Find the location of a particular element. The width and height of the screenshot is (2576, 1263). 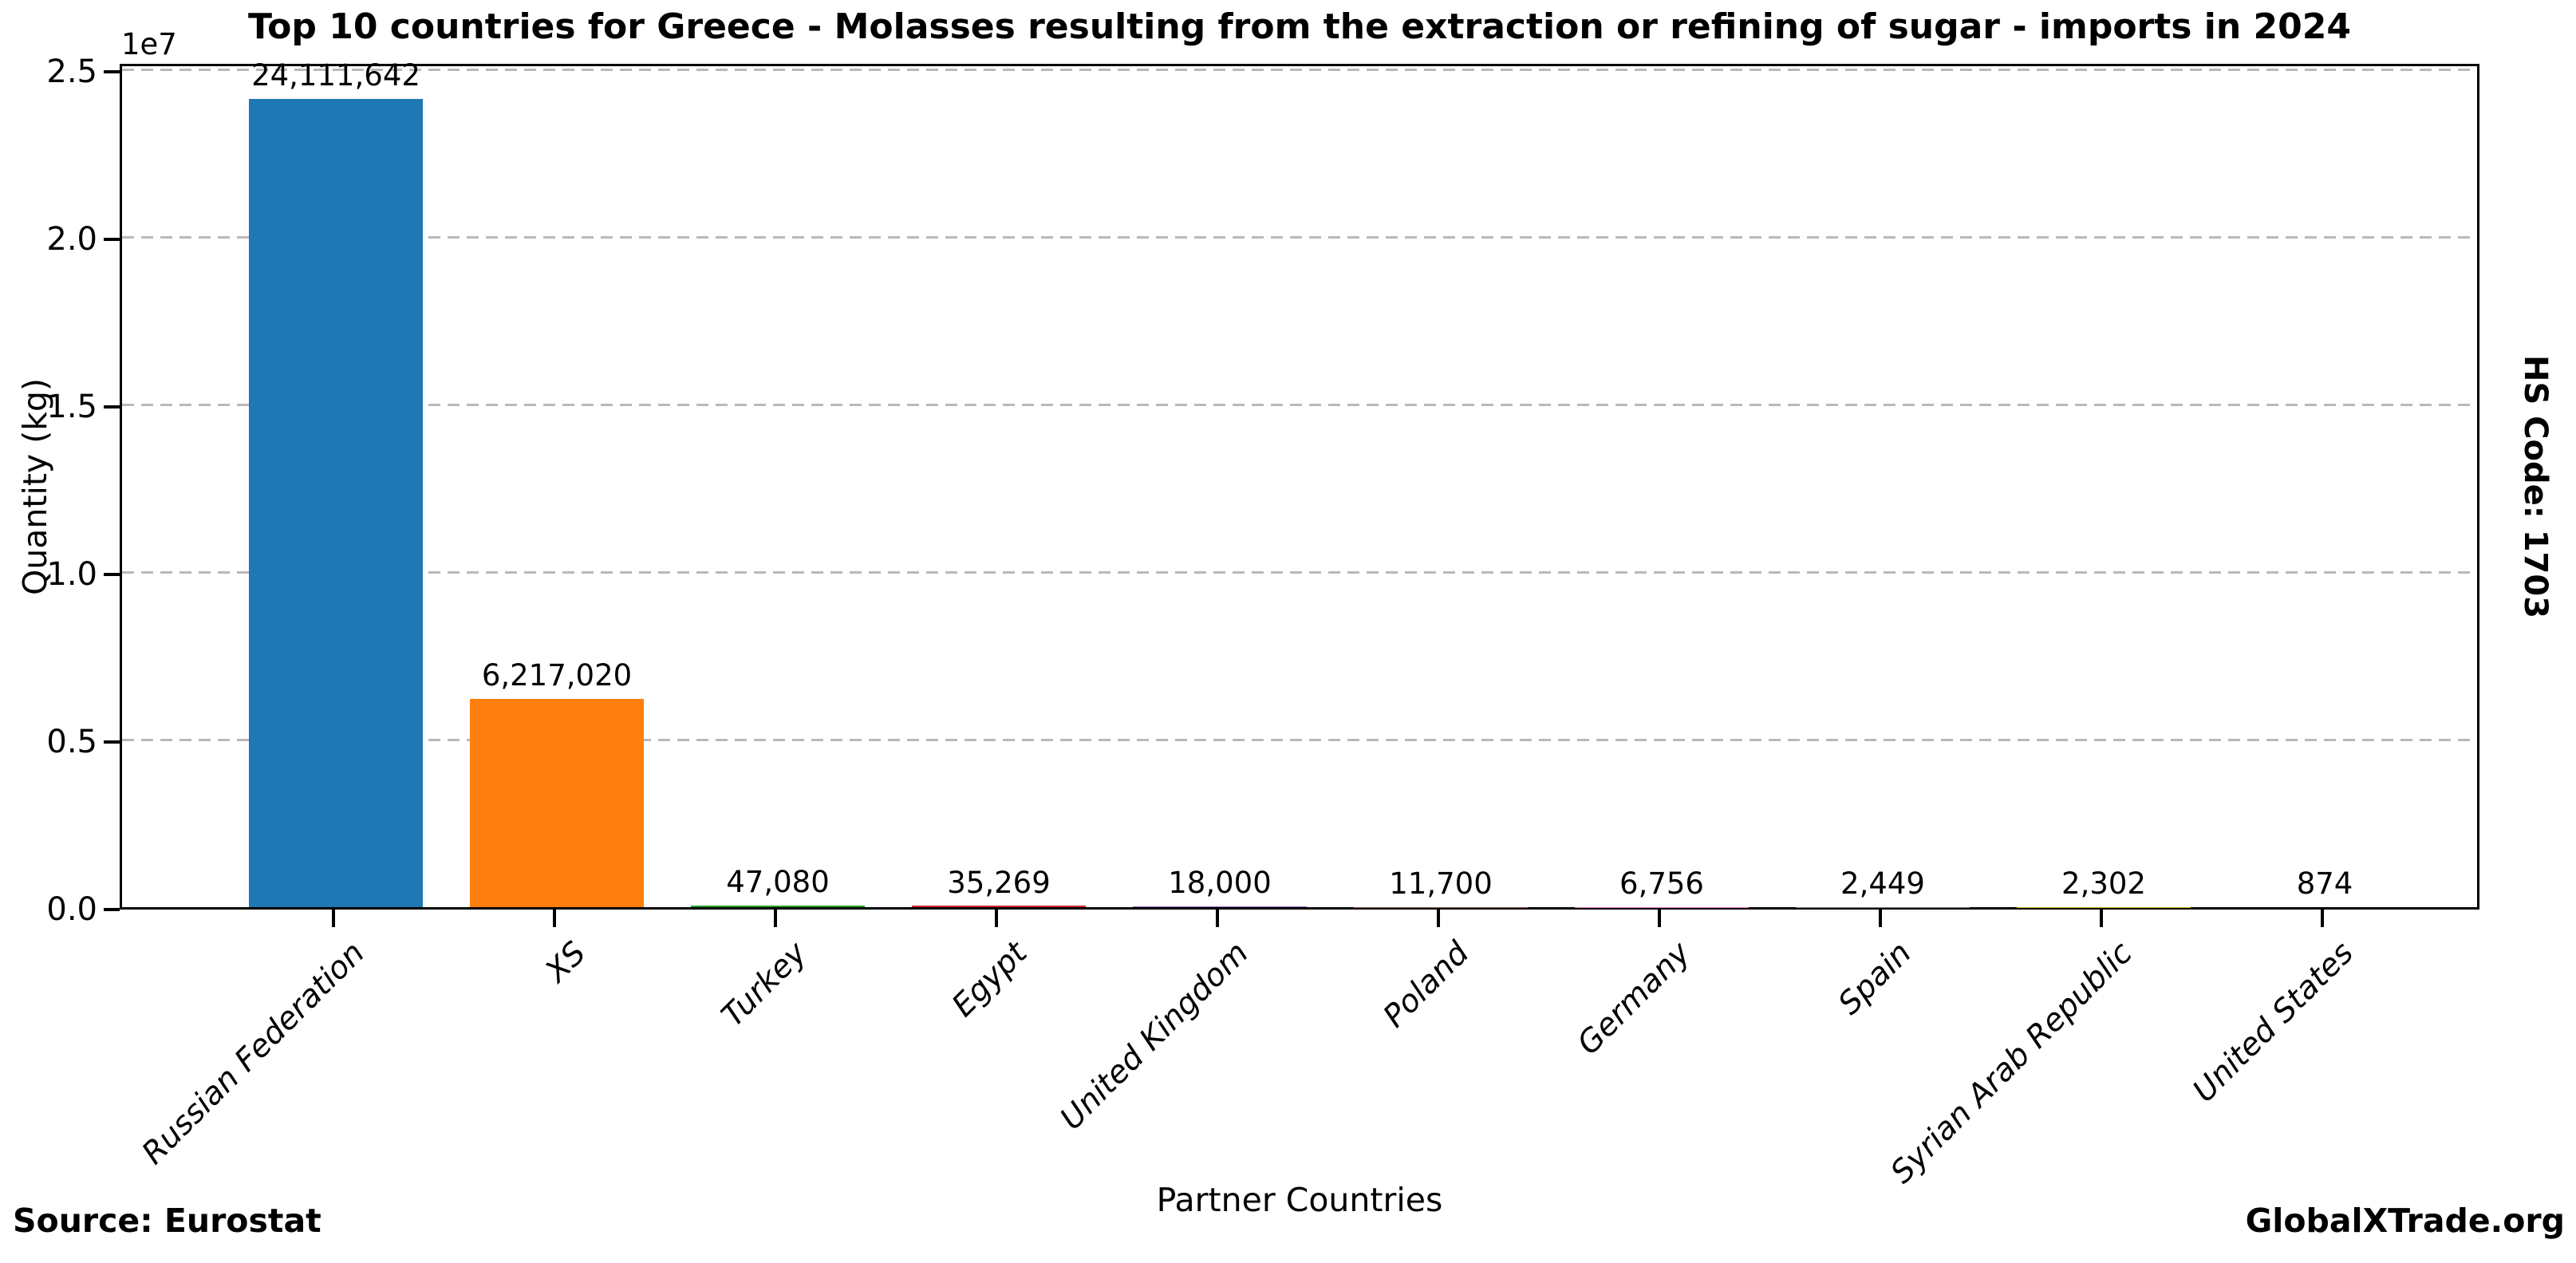

y-tick-label: 0.0 is located at coordinates (72, 909).